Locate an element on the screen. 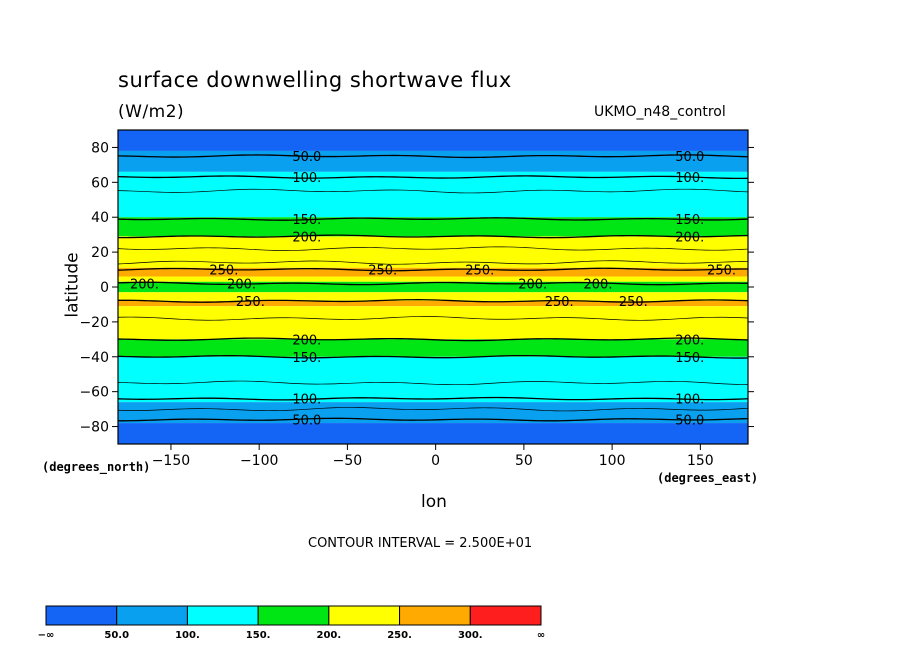 Image resolution: width=904 pixels, height=654 pixels. y-tick-label: 0 is located at coordinates (104, 288).